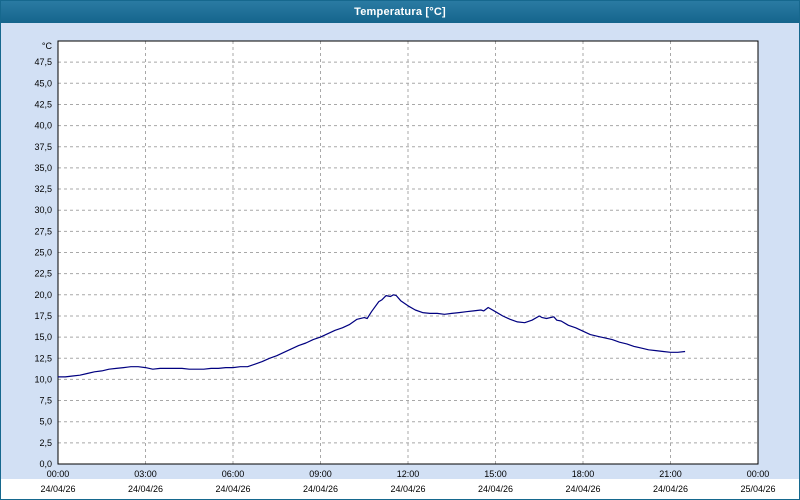 This screenshot has width=800, height=500. I want to click on svg-text: 15:00, so click(495, 474).